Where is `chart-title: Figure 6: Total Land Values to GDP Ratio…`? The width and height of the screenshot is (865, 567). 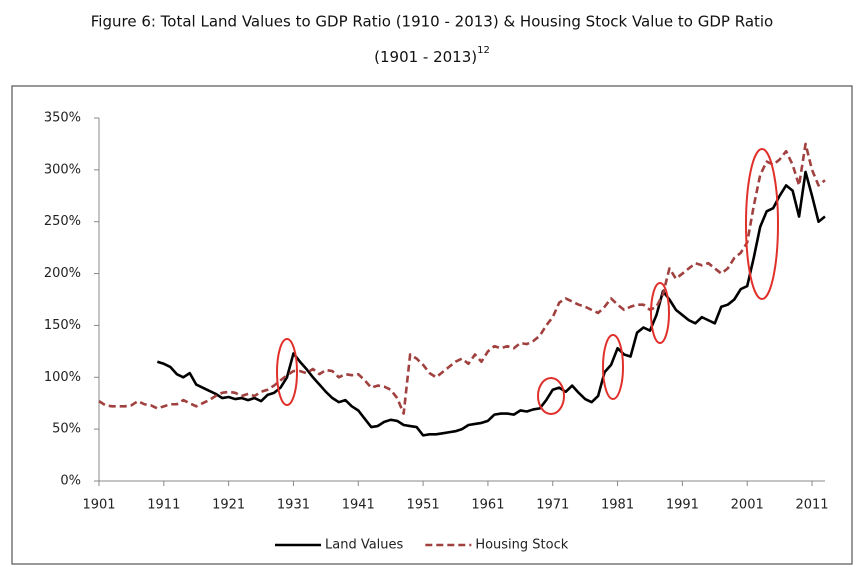
chart-title: Figure 6: Total Land Values to GDP Ratio… is located at coordinates (432, 22).